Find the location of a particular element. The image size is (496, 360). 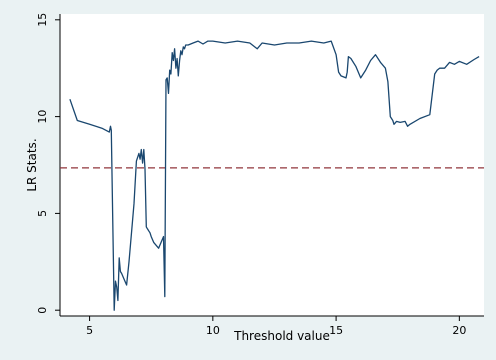

x-tick-label: 10 is located at coordinates (213, 330).